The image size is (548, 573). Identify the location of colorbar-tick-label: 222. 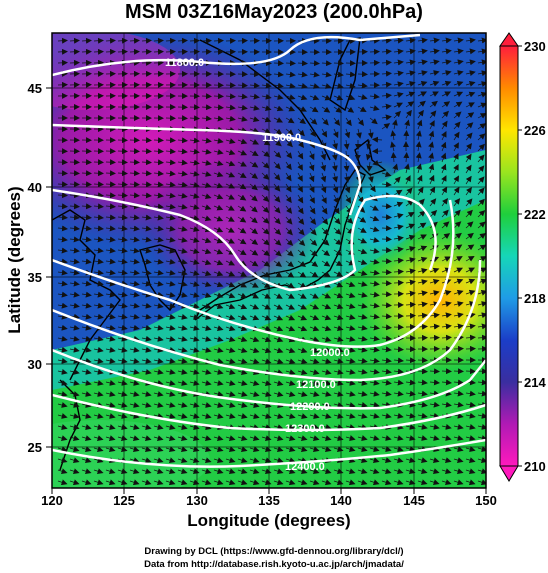
(535, 214).